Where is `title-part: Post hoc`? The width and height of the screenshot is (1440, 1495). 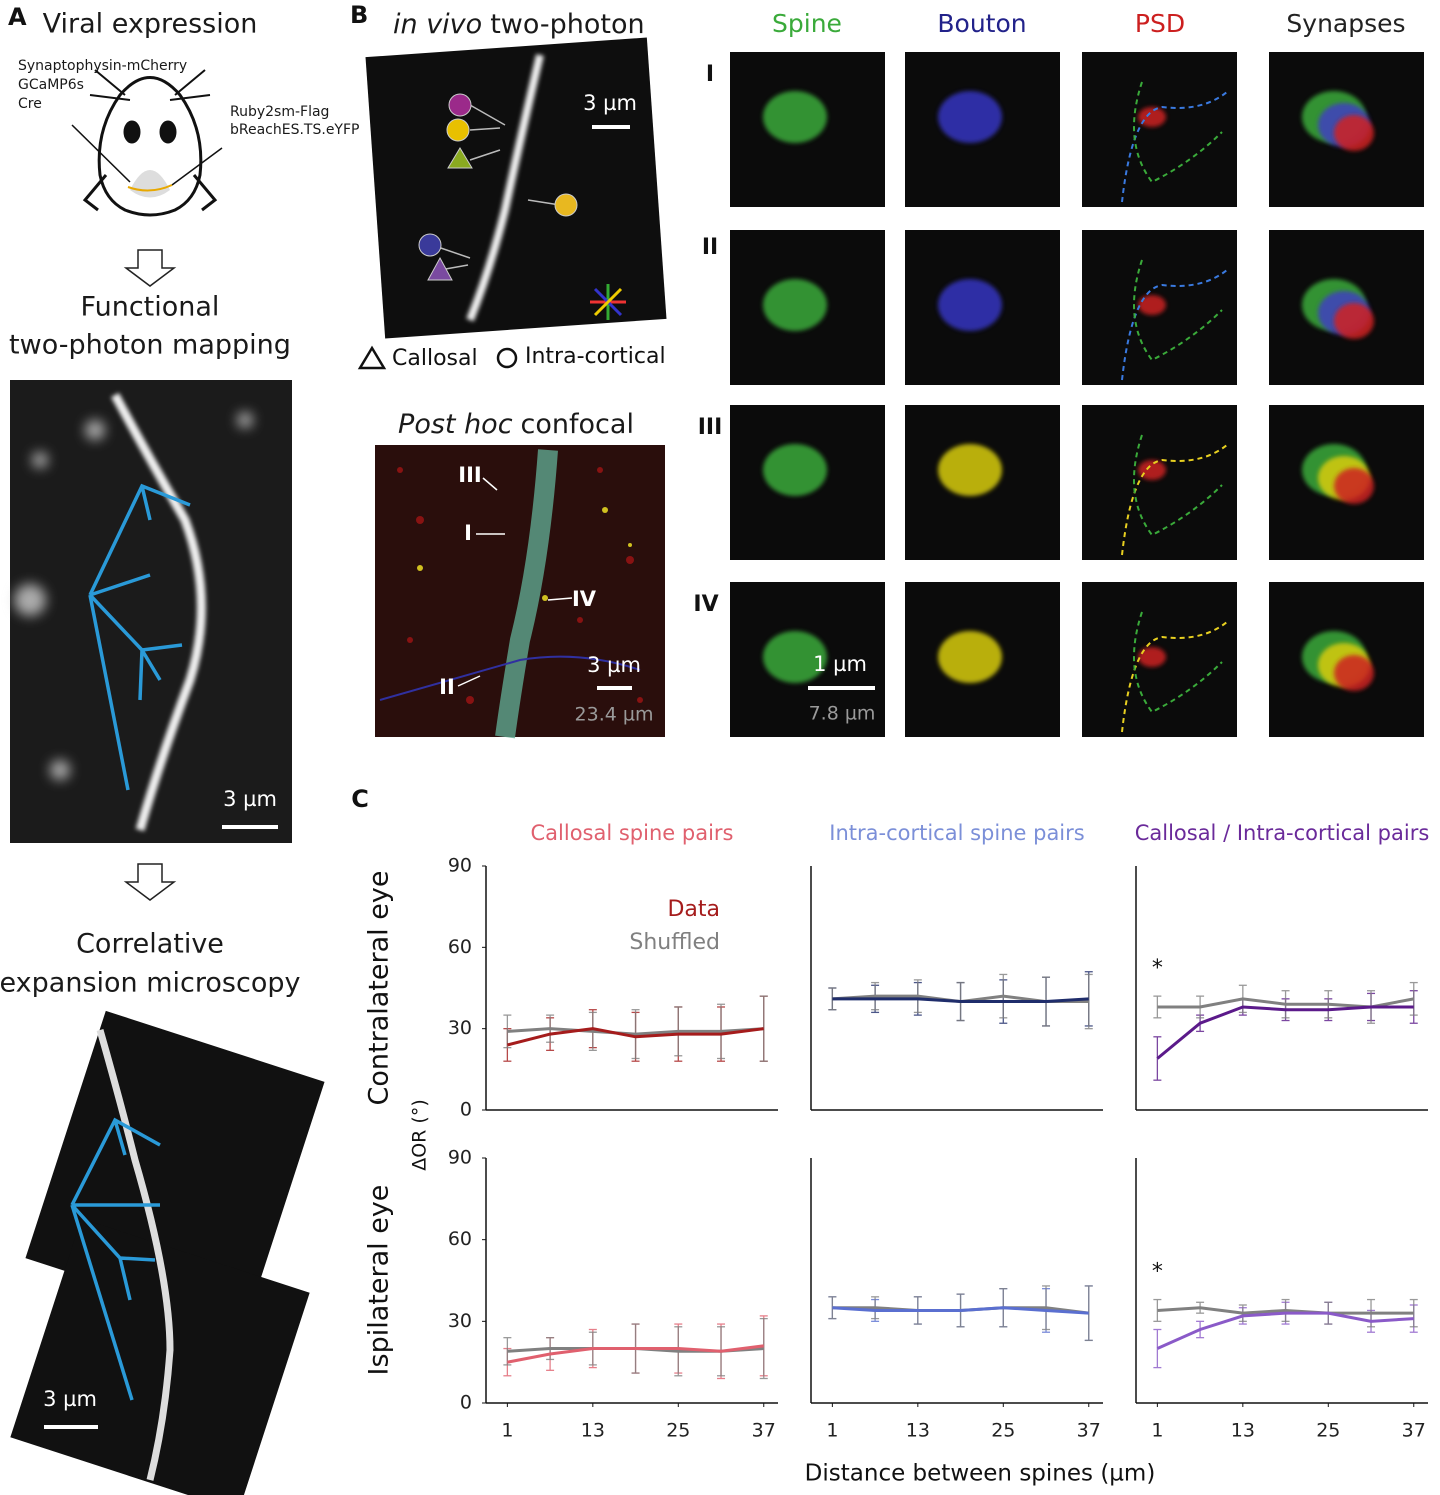 title-part: Post hoc is located at coordinates (455, 424).